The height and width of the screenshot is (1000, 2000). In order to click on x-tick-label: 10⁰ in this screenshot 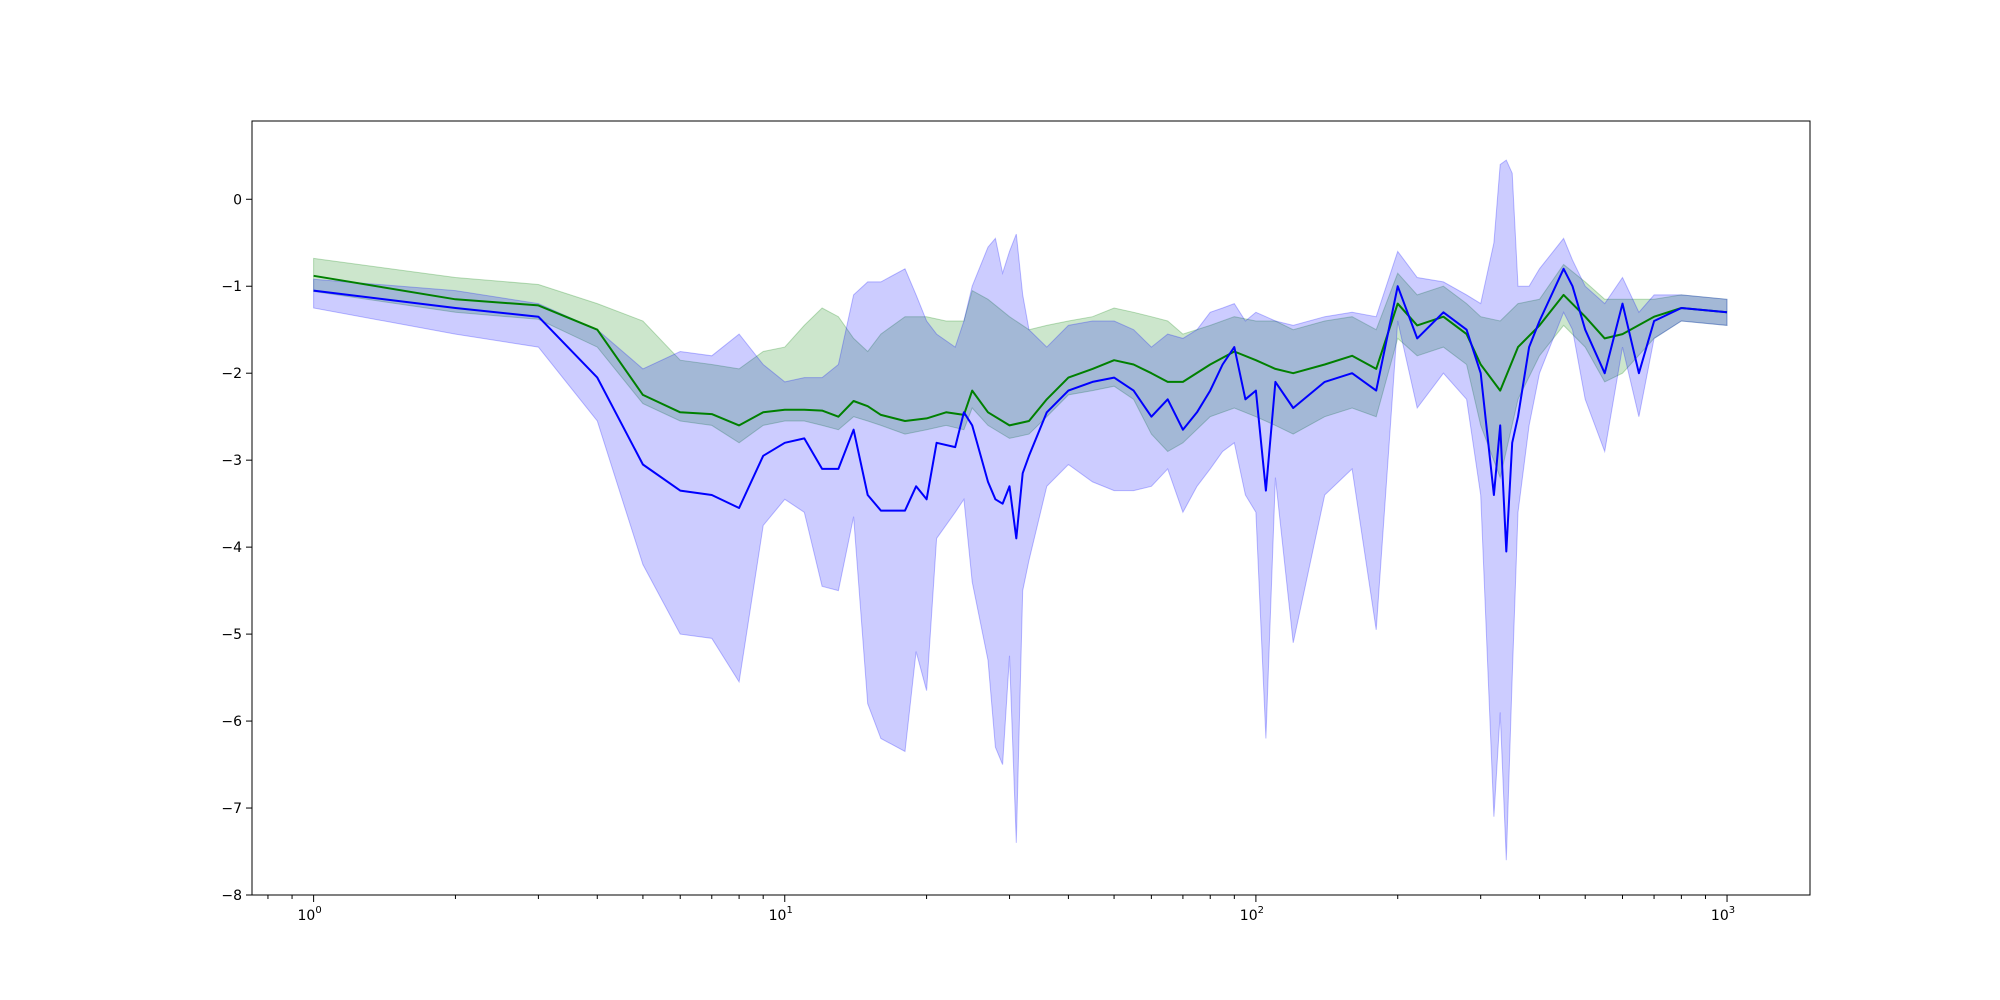, I will do `click(310, 914)`.